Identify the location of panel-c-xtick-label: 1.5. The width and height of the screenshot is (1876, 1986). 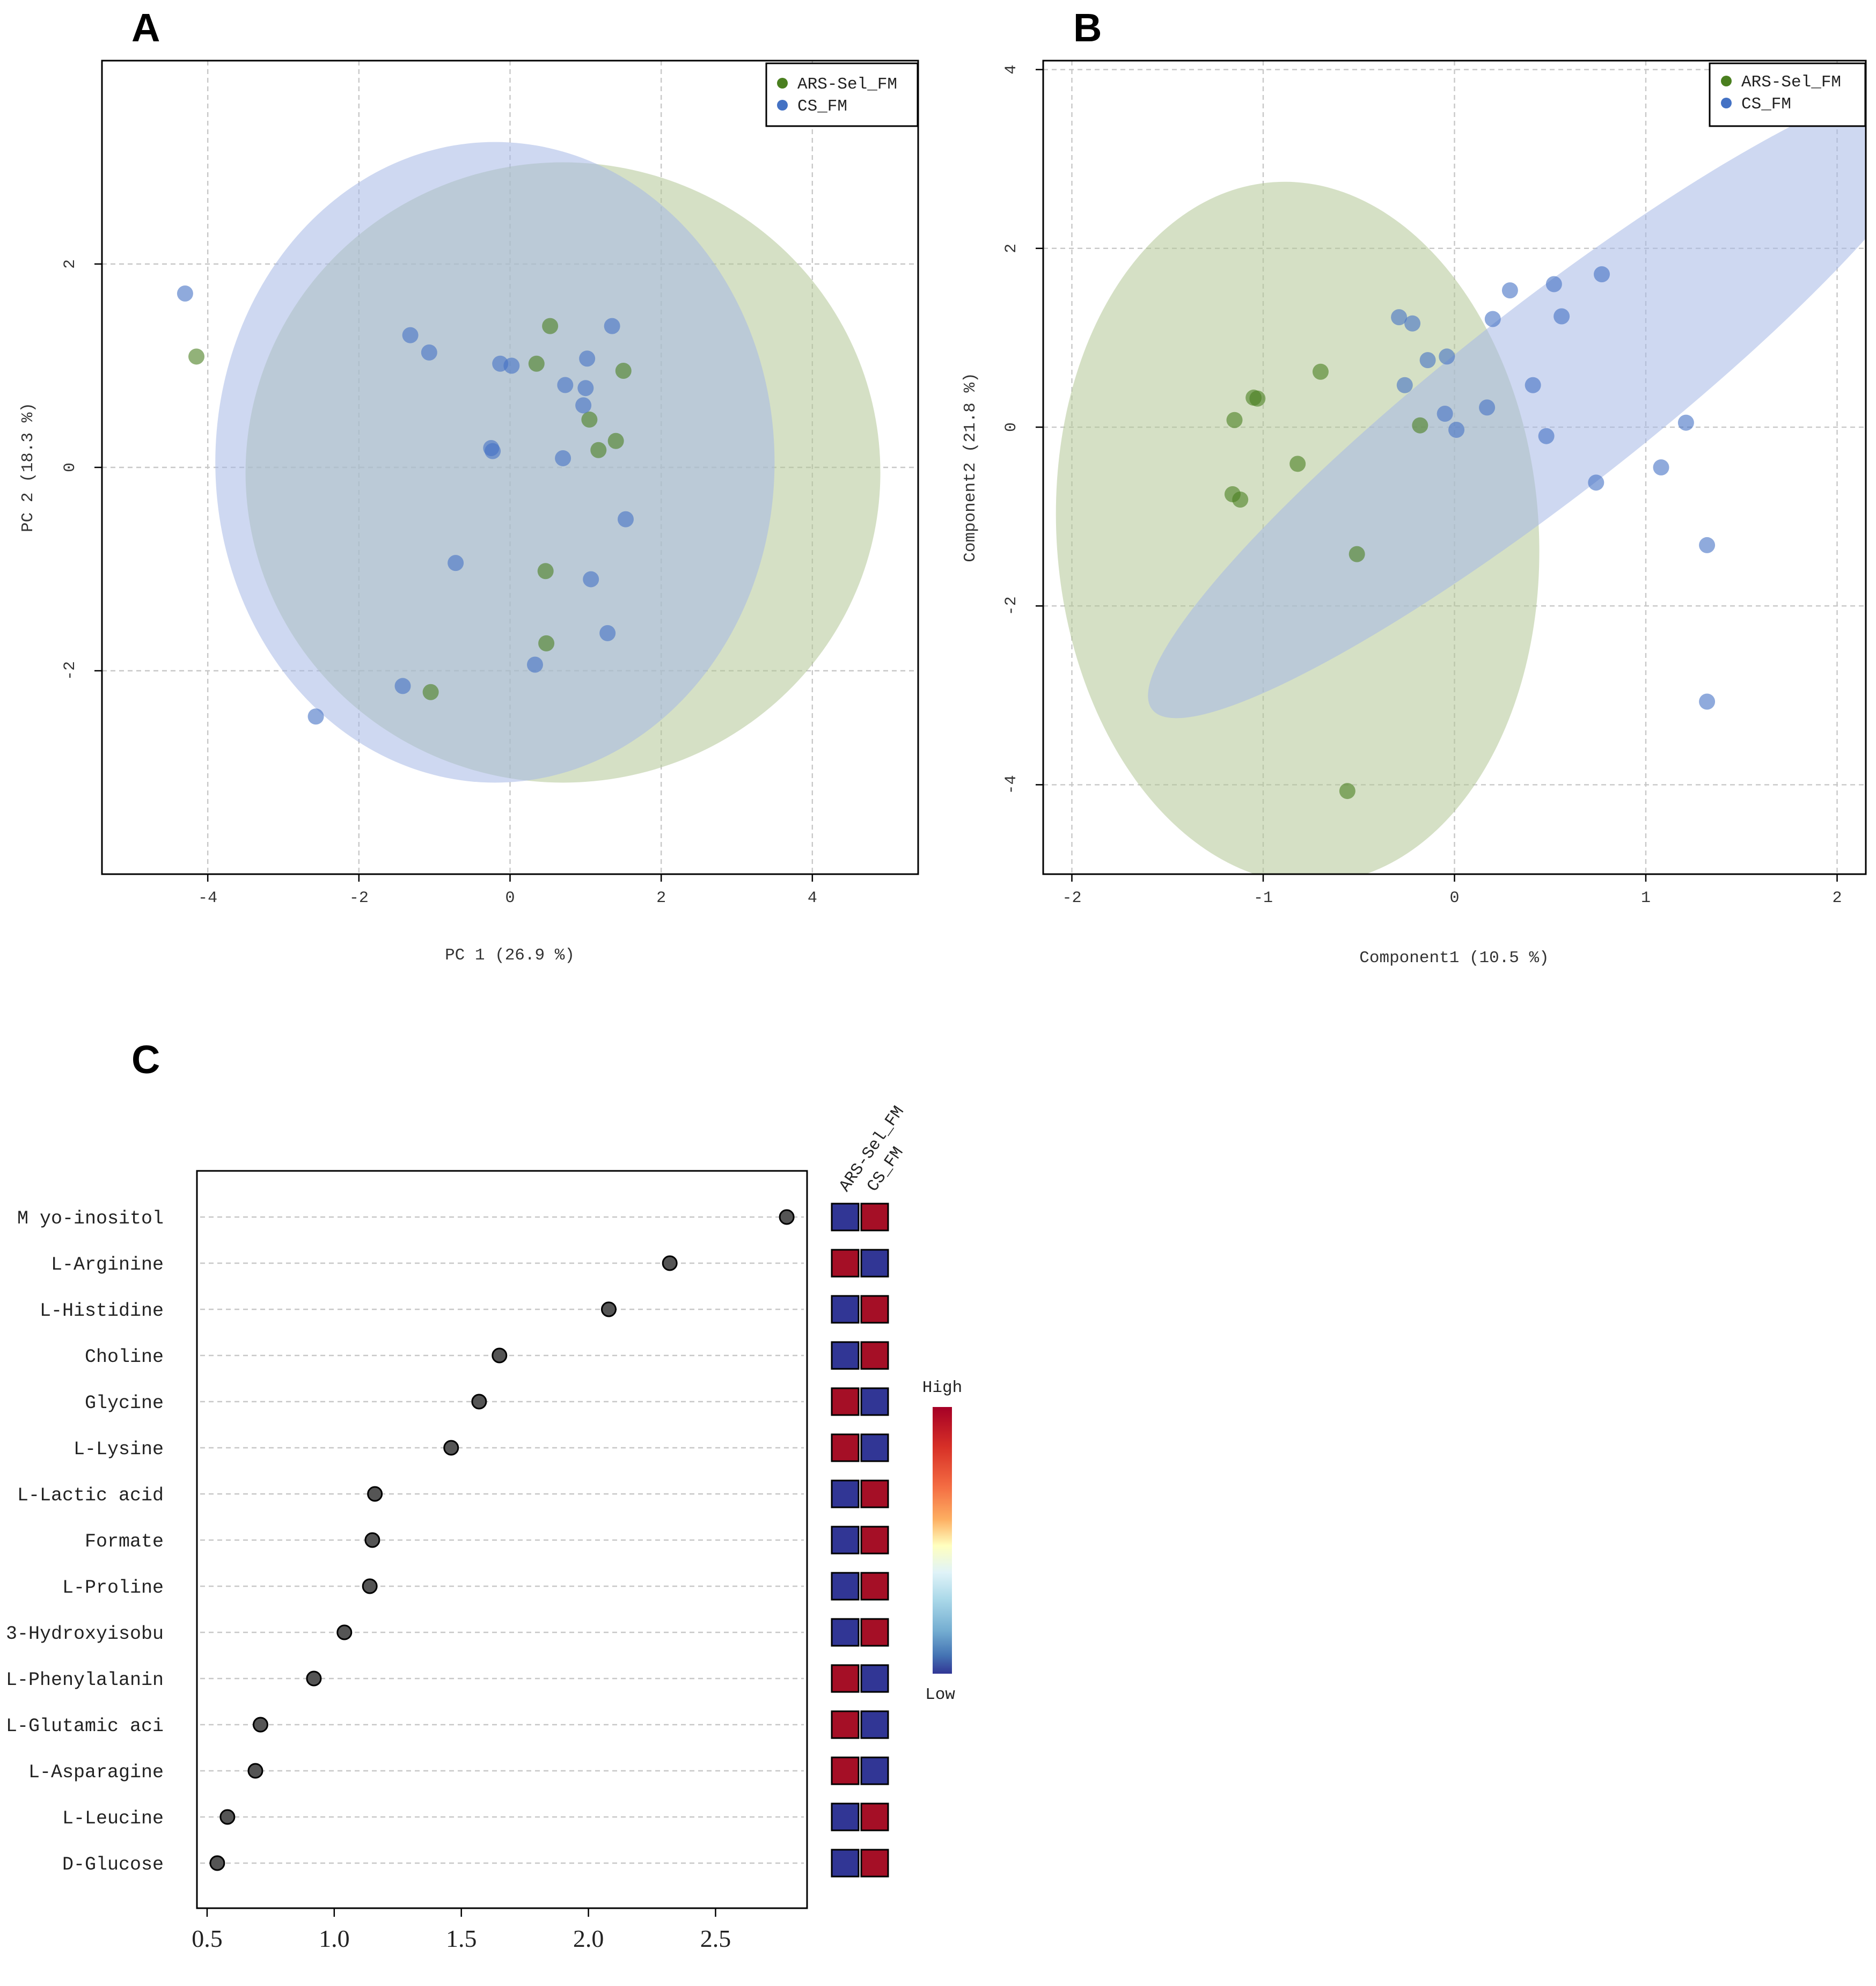
(461, 1938).